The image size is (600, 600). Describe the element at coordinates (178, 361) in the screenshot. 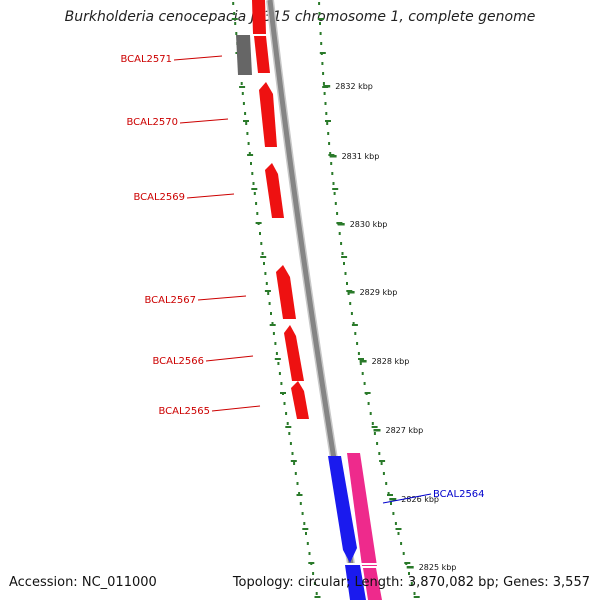

I see `gene-label: BCAL2566` at that location.